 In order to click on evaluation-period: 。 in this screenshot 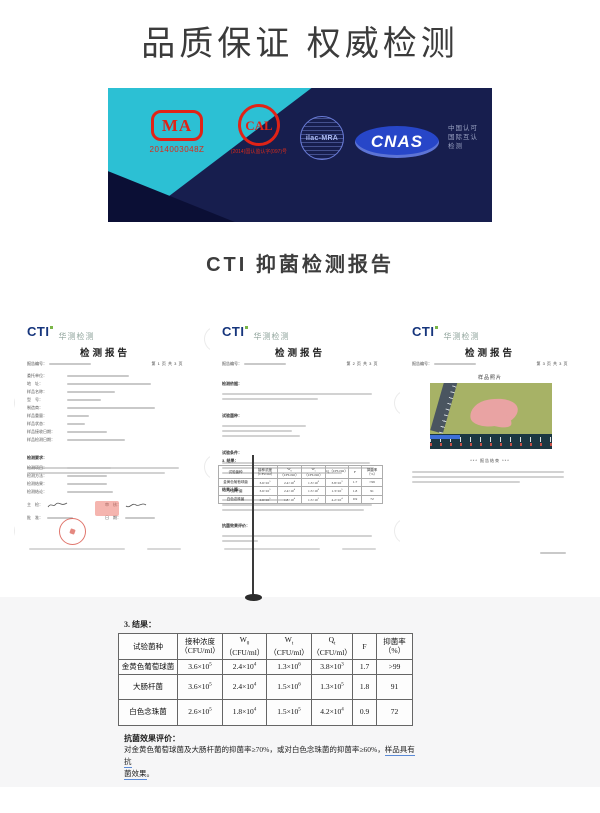, I will do `click(150, 773)`.